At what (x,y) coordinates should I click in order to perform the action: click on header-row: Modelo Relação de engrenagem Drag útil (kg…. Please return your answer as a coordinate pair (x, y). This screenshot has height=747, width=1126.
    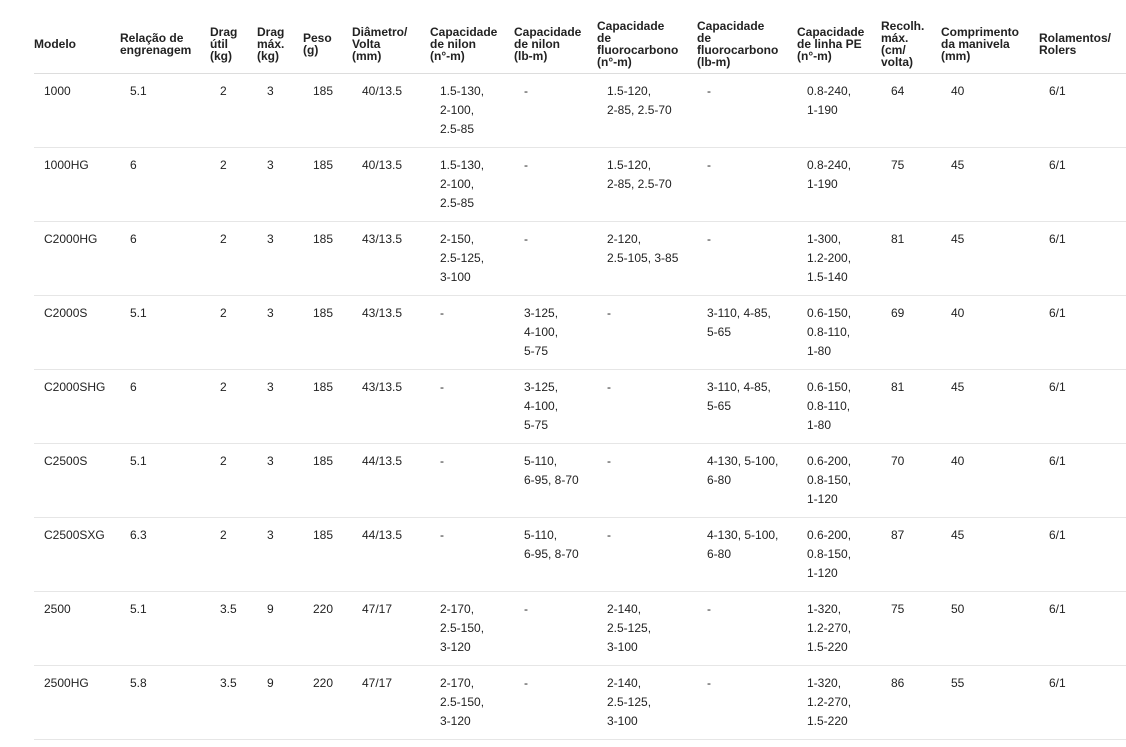
    Looking at the image, I should click on (580, 44).